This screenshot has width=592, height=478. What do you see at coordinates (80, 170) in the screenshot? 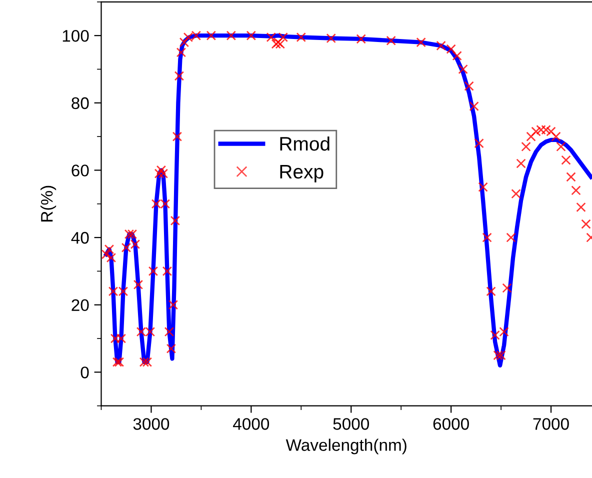
I see `y-tick-label: 60` at bounding box center [80, 170].